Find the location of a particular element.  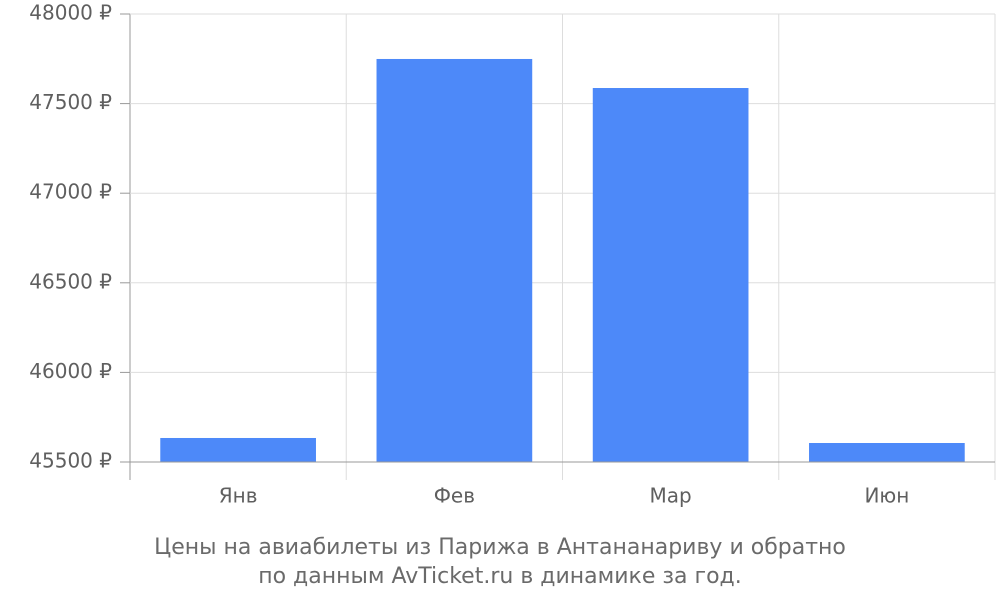

y-tick-label: 45500 ₽ is located at coordinates (70, 461).